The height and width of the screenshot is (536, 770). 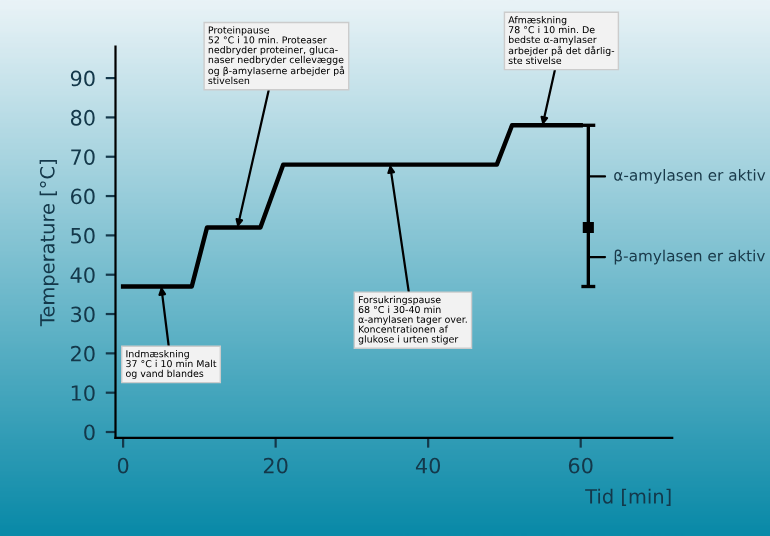 What do you see at coordinates (83, 235) in the screenshot?
I see `y-tick-label: 50` at bounding box center [83, 235].